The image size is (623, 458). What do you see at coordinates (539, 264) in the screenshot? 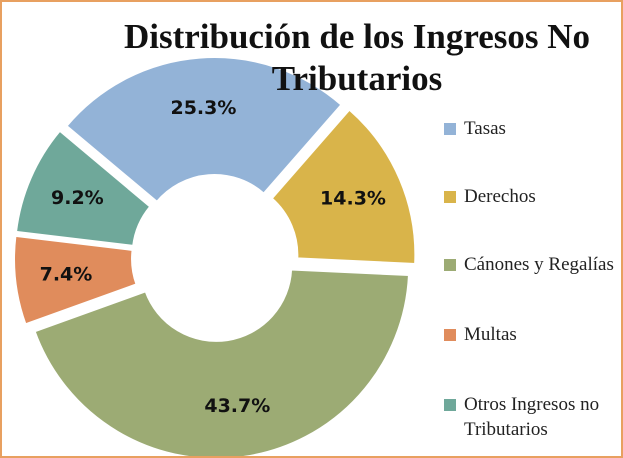
I see `legend-label: Cánones y Regalías` at bounding box center [539, 264].